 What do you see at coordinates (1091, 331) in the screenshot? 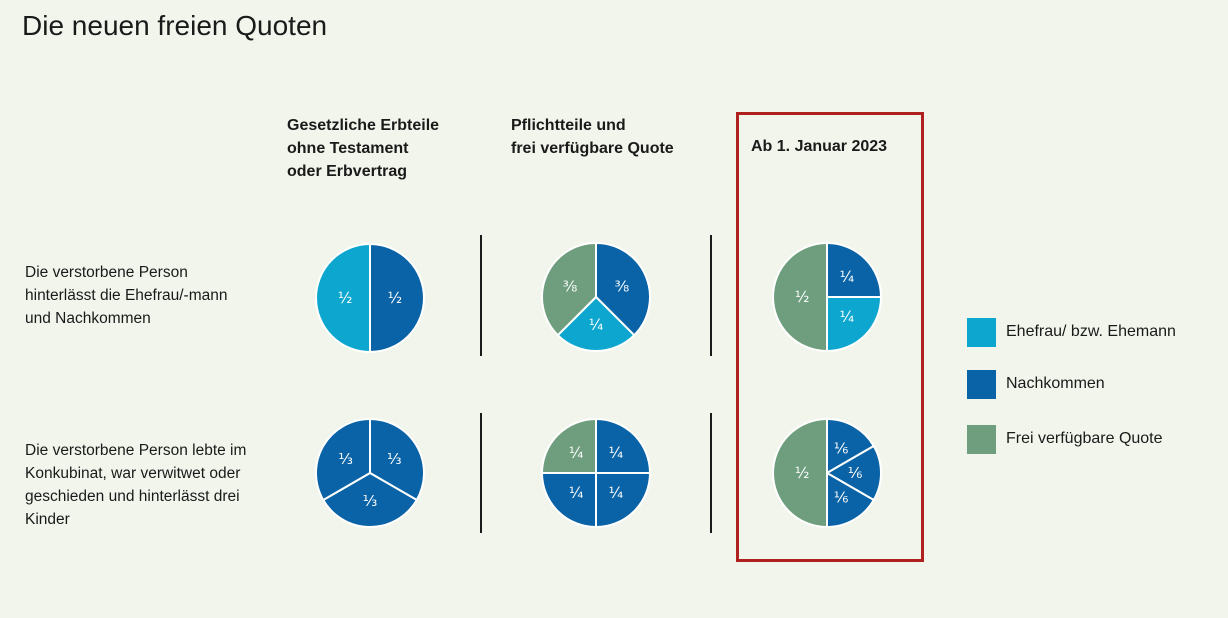
I see `legend-label: Ehefrau/ bzw. Ehemann` at bounding box center [1091, 331].